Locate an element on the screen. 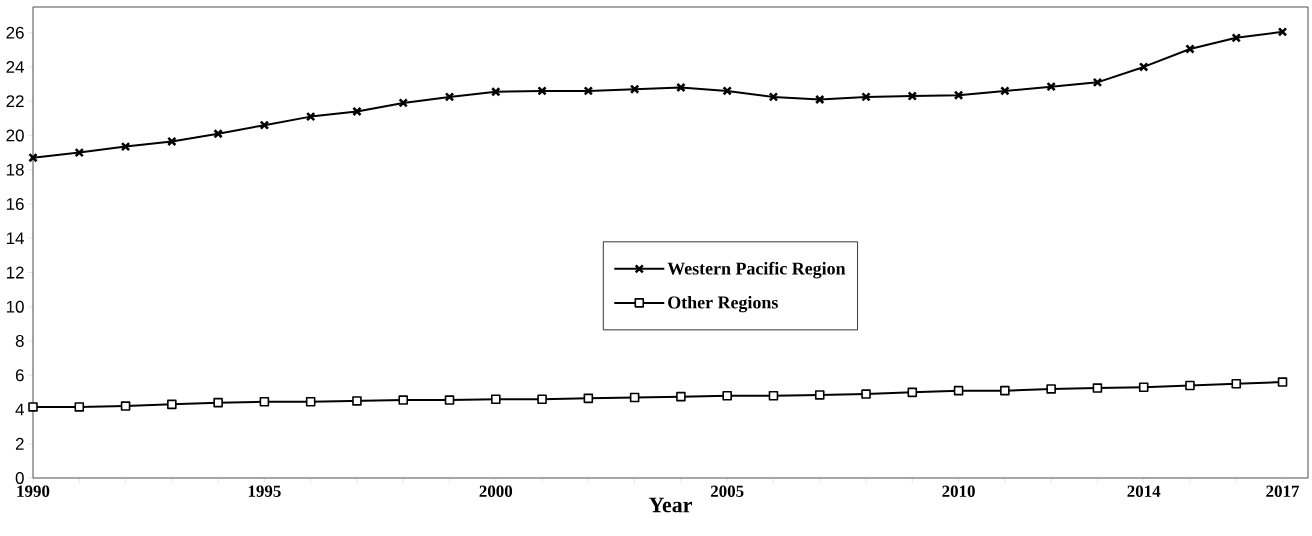 The height and width of the screenshot is (536, 1312). x-tick-label: 2010 is located at coordinates (958, 491).